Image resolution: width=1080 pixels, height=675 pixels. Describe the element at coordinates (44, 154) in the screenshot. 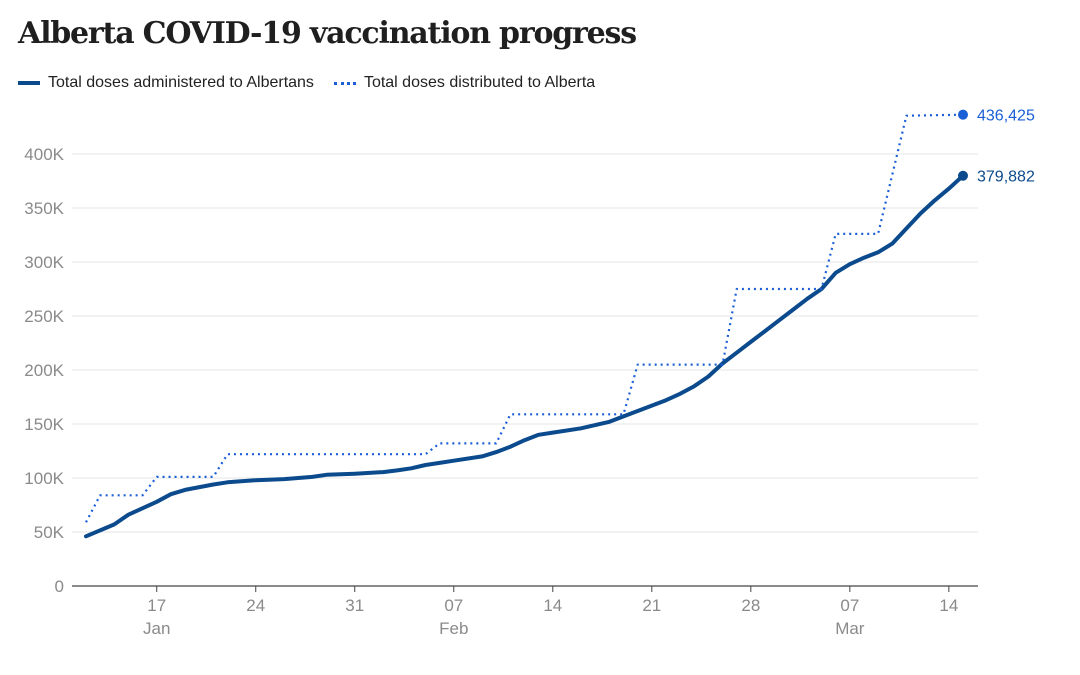

I see `y-tick-label: 400K` at that location.